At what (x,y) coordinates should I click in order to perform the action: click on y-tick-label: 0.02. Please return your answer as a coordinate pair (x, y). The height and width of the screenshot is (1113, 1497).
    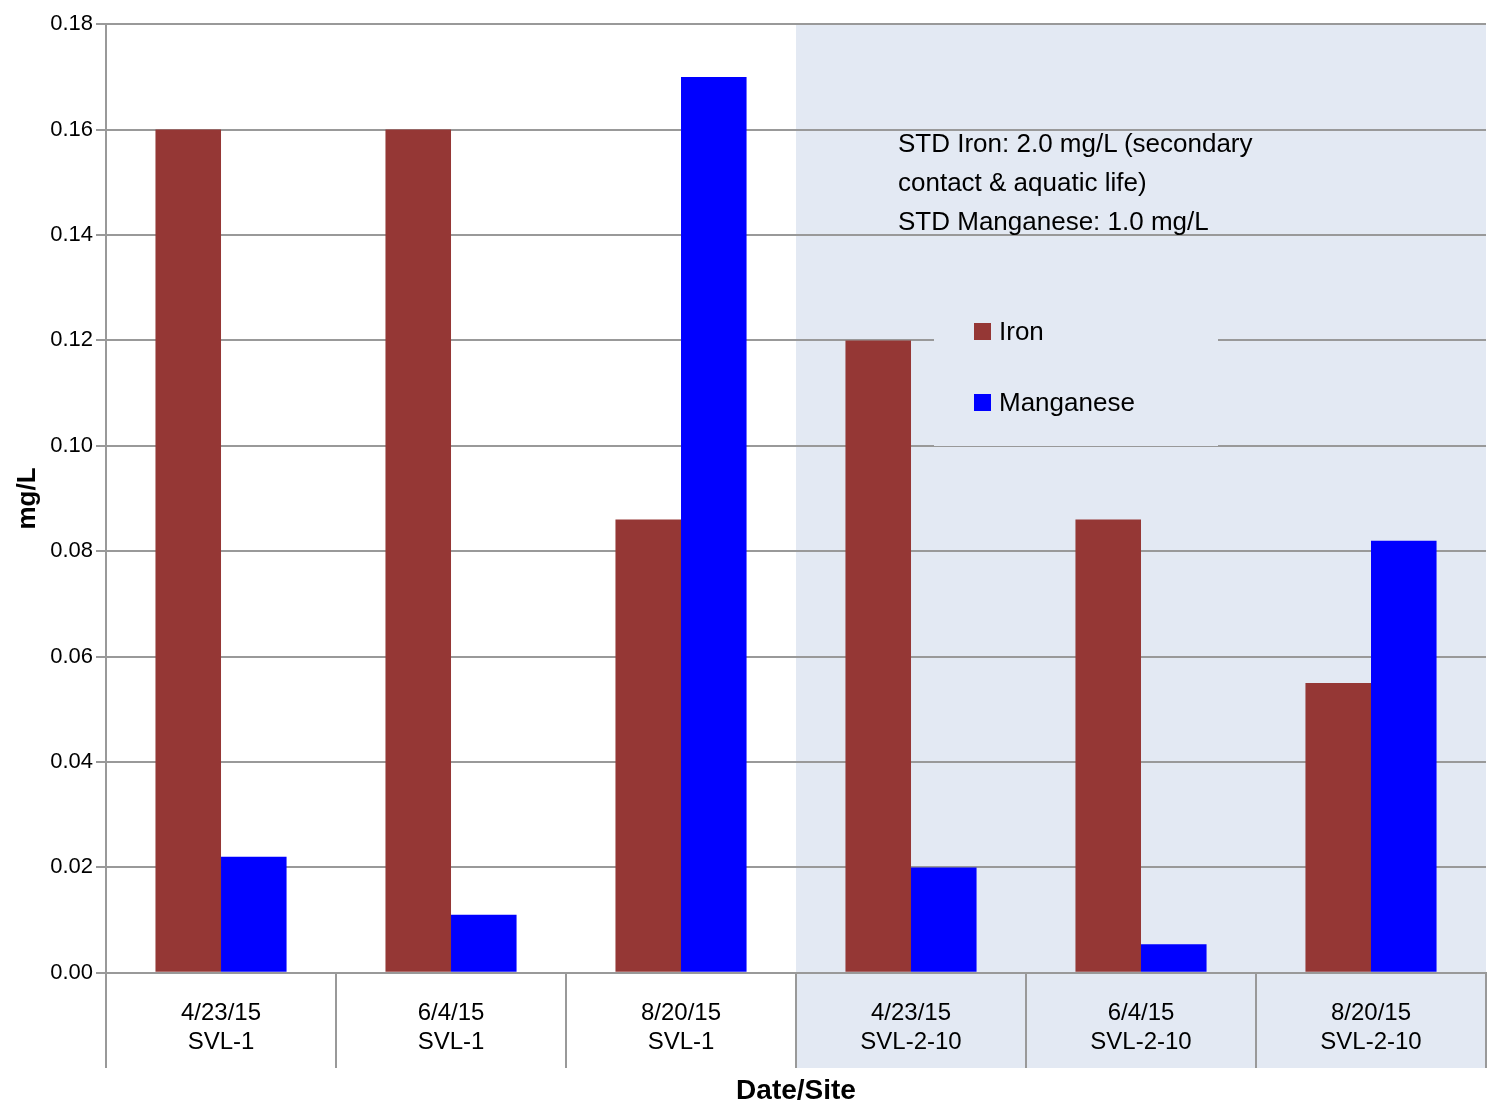
    Looking at the image, I should click on (72, 866).